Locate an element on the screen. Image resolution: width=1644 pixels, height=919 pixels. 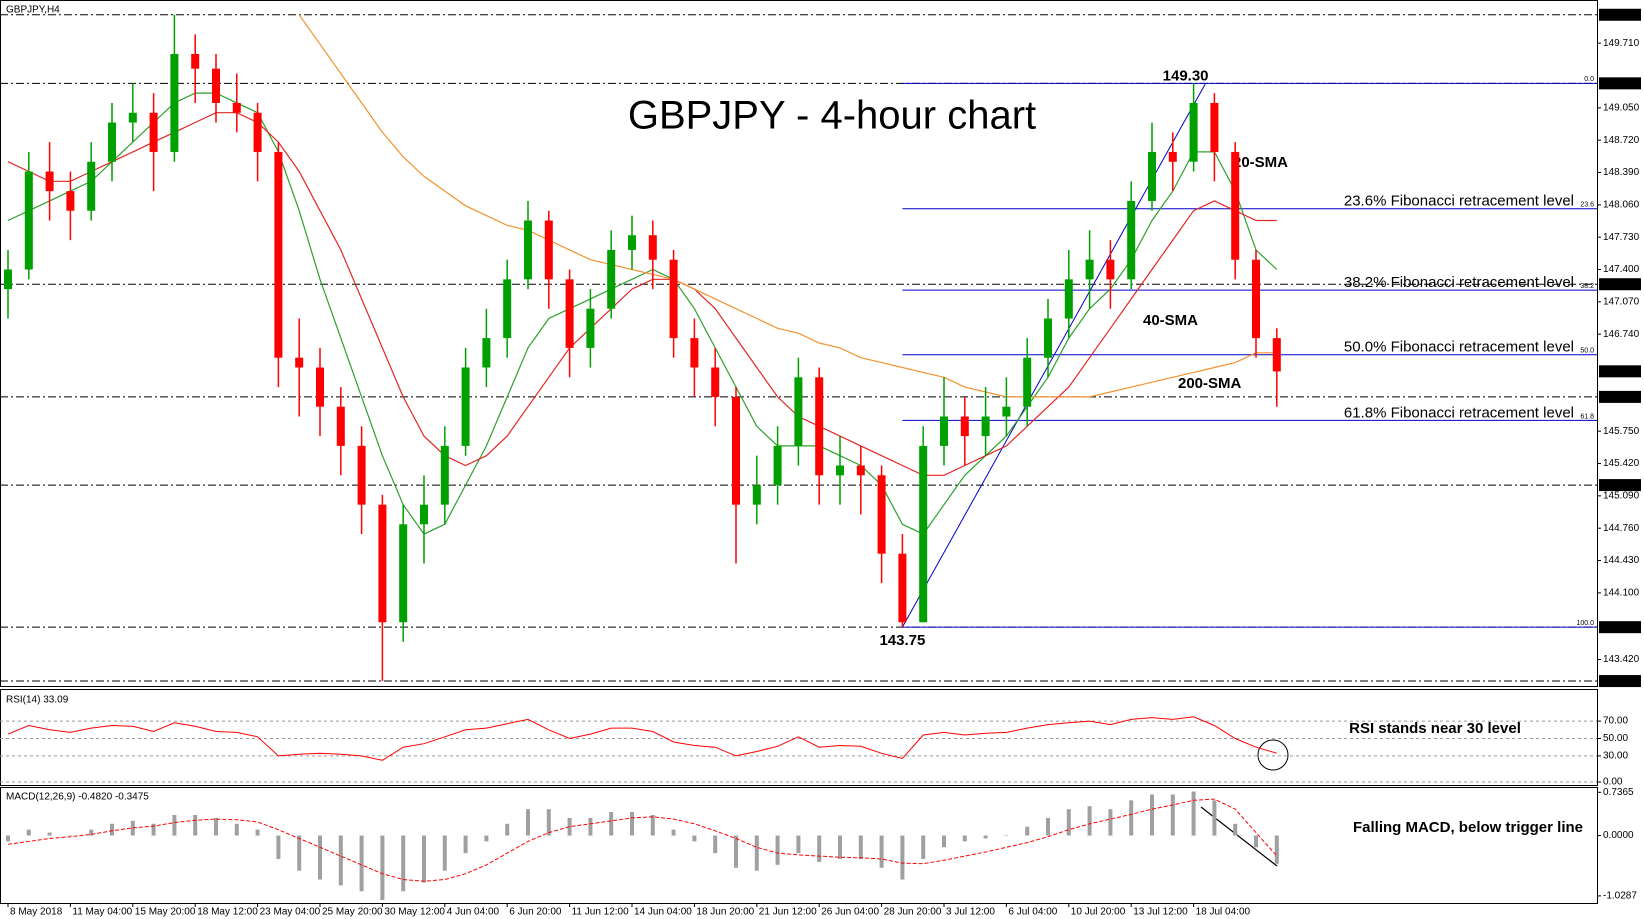
y-tick-label: 147.730 is located at coordinates (1621, 237).